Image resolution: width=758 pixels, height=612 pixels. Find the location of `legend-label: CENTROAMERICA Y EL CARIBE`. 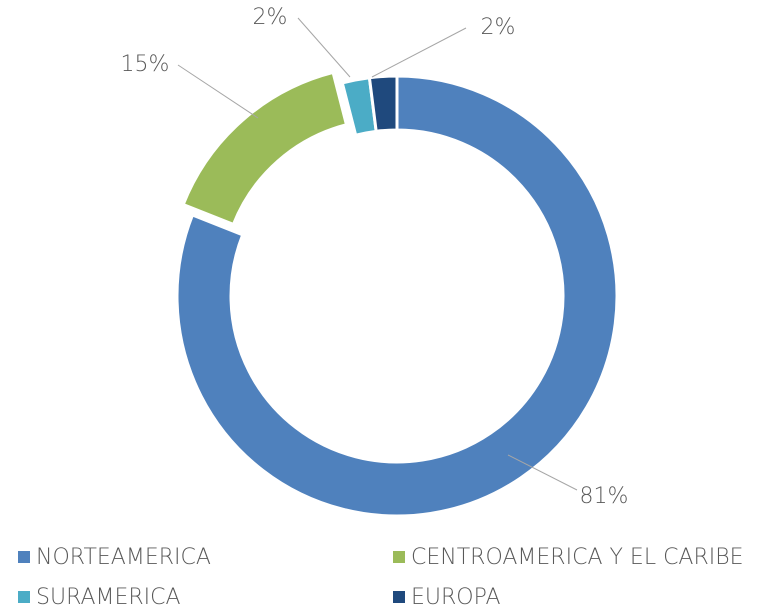

legend-label: CENTROAMERICA Y EL CARIBE is located at coordinates (577, 557).